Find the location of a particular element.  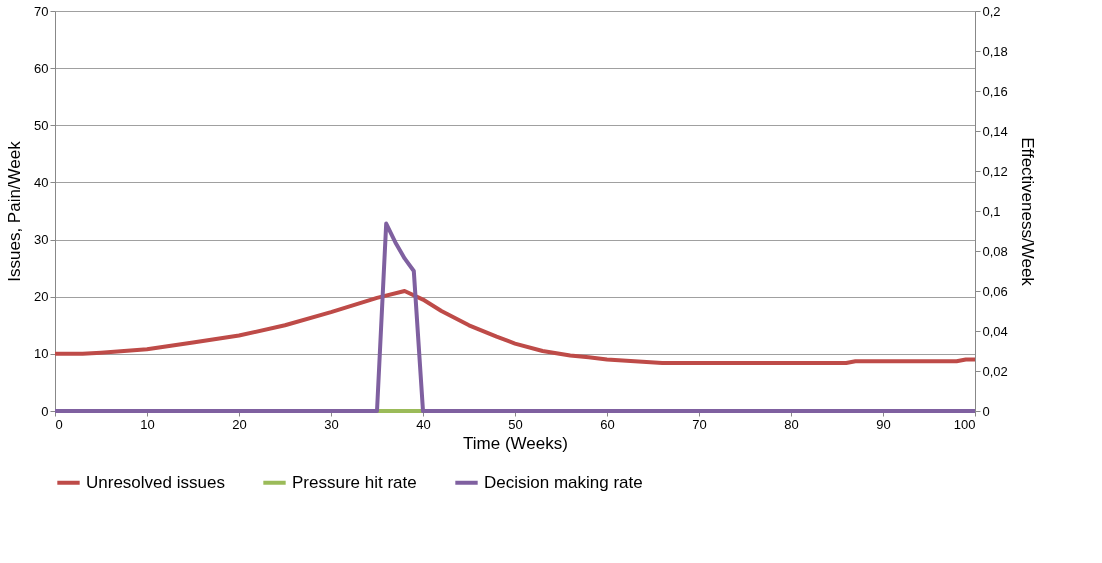

y-tick-label: 50 is located at coordinates (41, 125).